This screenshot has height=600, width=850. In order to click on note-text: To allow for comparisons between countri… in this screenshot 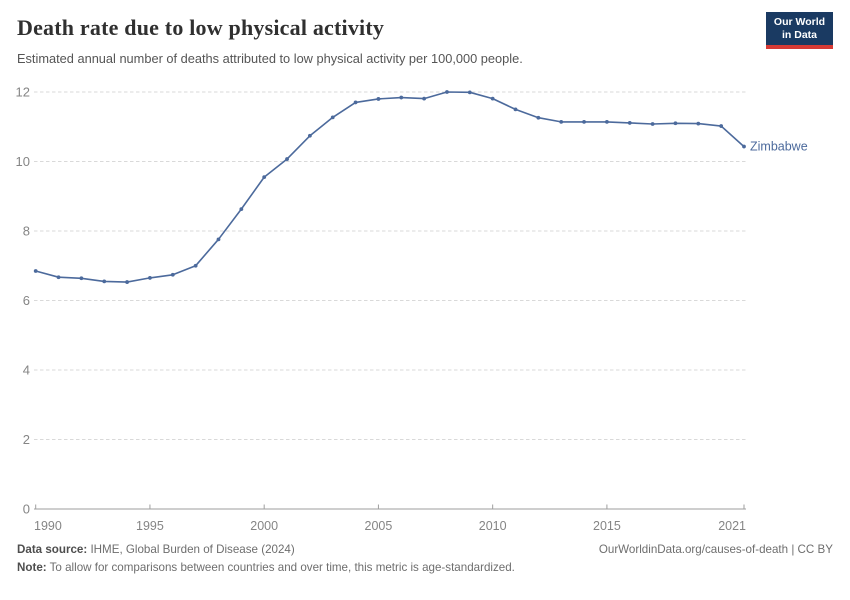, I will do `click(280, 567)`.